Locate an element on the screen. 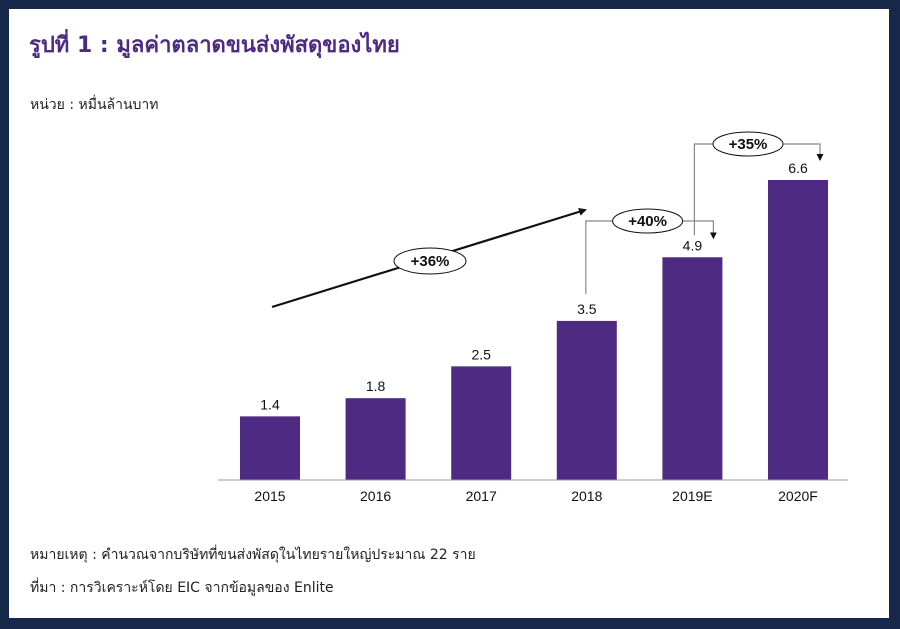 This screenshot has width=900, height=629. bar-2018 is located at coordinates (586, 400).